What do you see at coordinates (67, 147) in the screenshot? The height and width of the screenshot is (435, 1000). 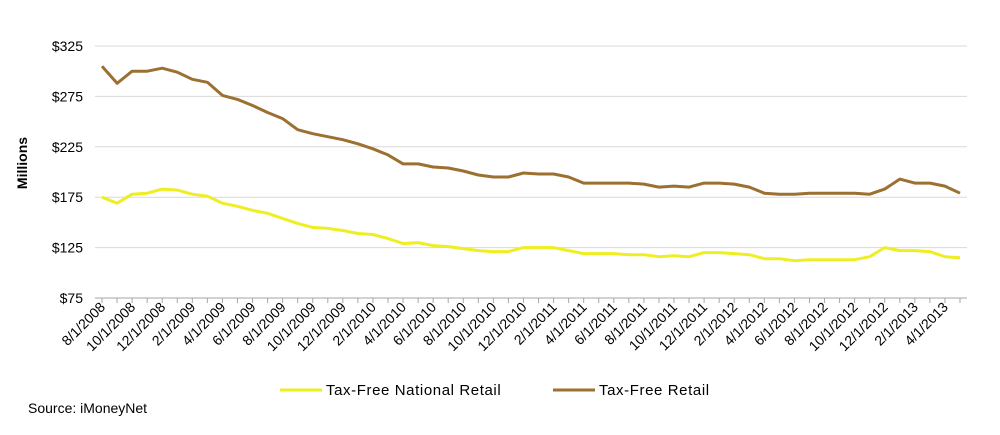 I see `y-tick-label: $225` at bounding box center [67, 147].